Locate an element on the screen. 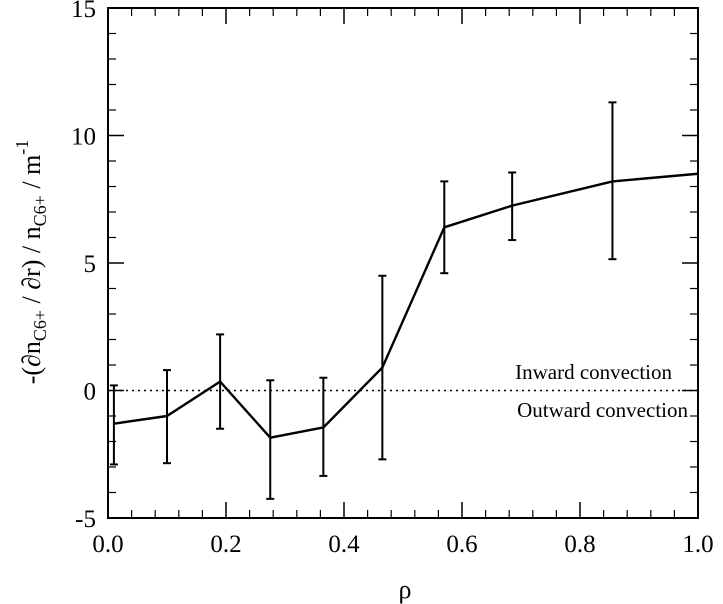 The image size is (723, 604). y-axis-title-unit-sup: -1 is located at coordinates (22, 147).